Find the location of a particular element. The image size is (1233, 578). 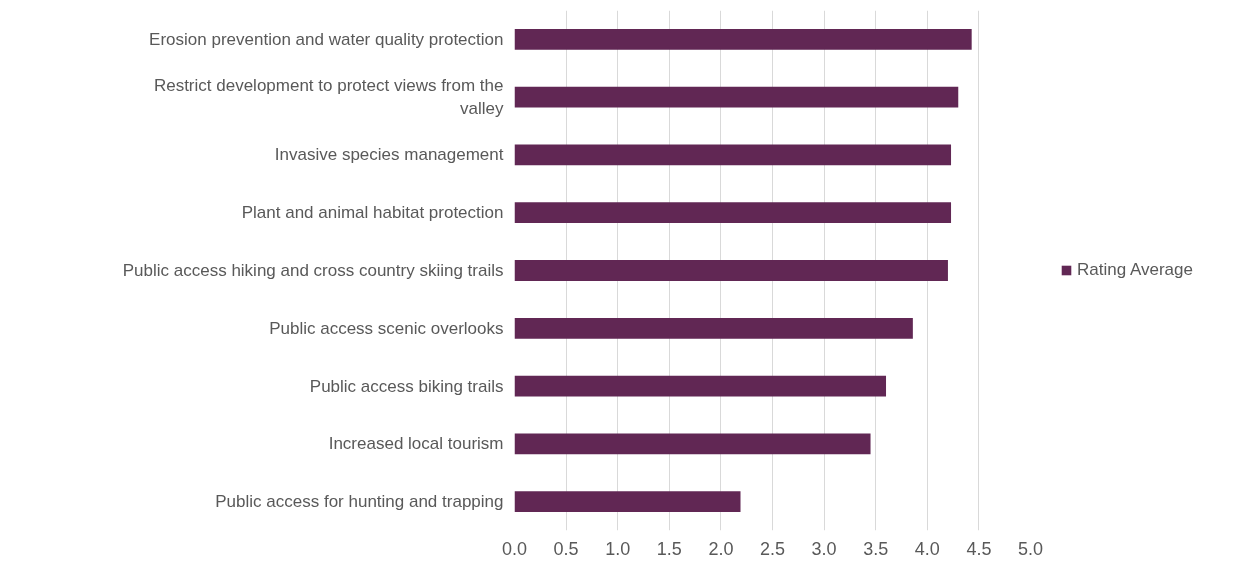

y-tick-label: Erosion prevention and water quality protection is located at coordinates (326, 39).